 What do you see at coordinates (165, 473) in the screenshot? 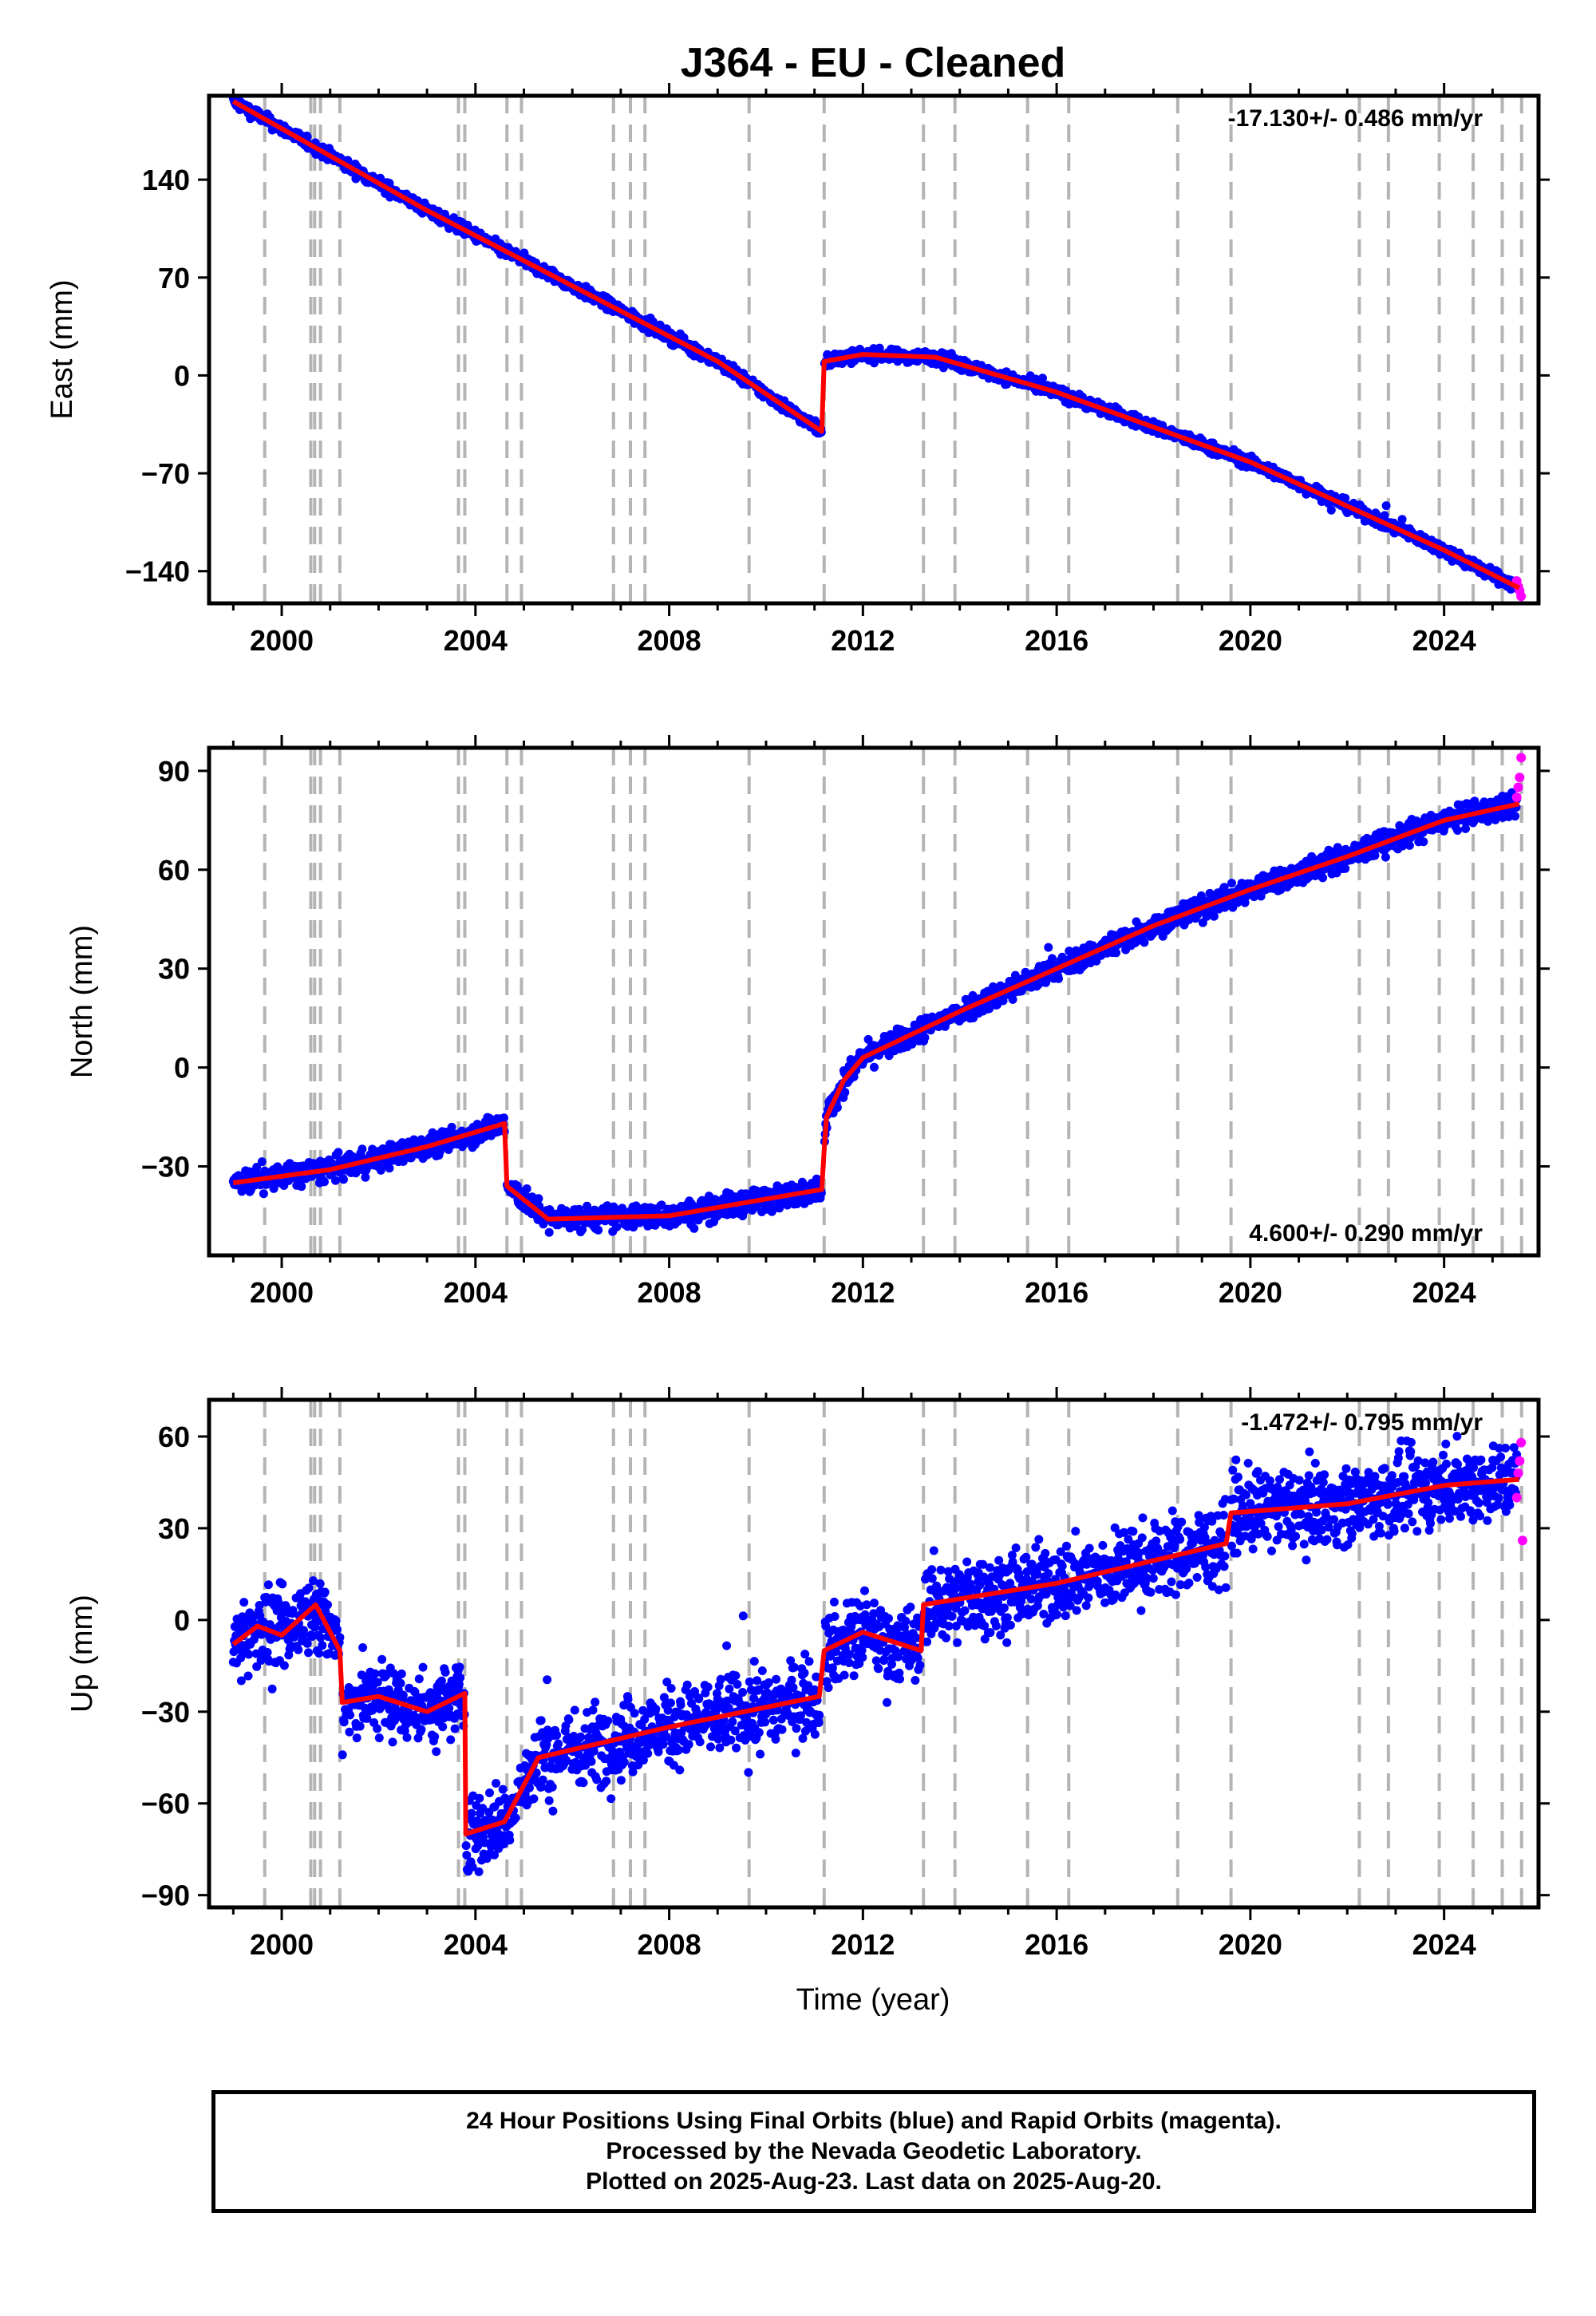
I see `y-tick-label: −70` at bounding box center [165, 473].